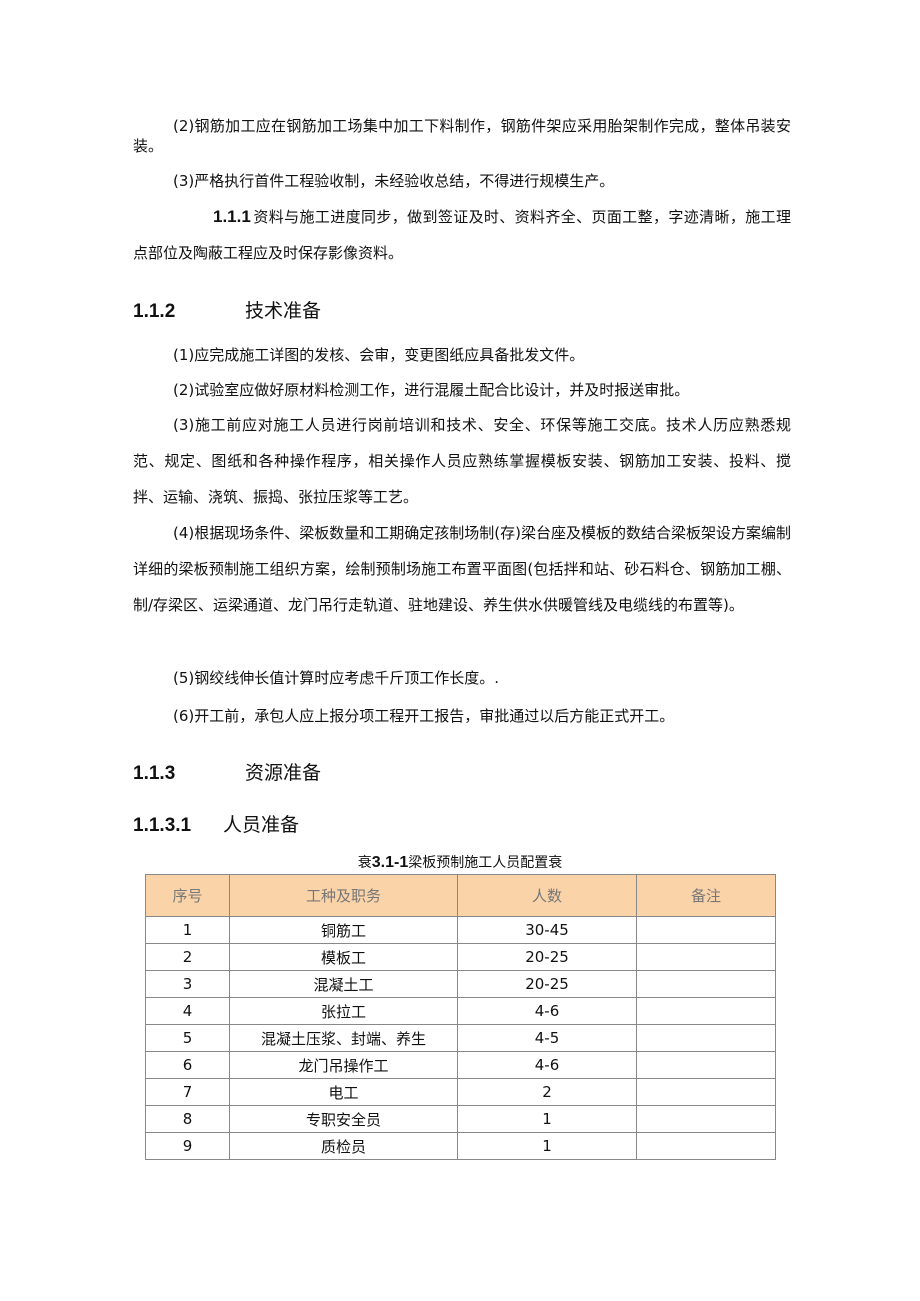 The height and width of the screenshot is (1301, 920). I want to click on job-cell: 混凝土工, so click(343, 984).